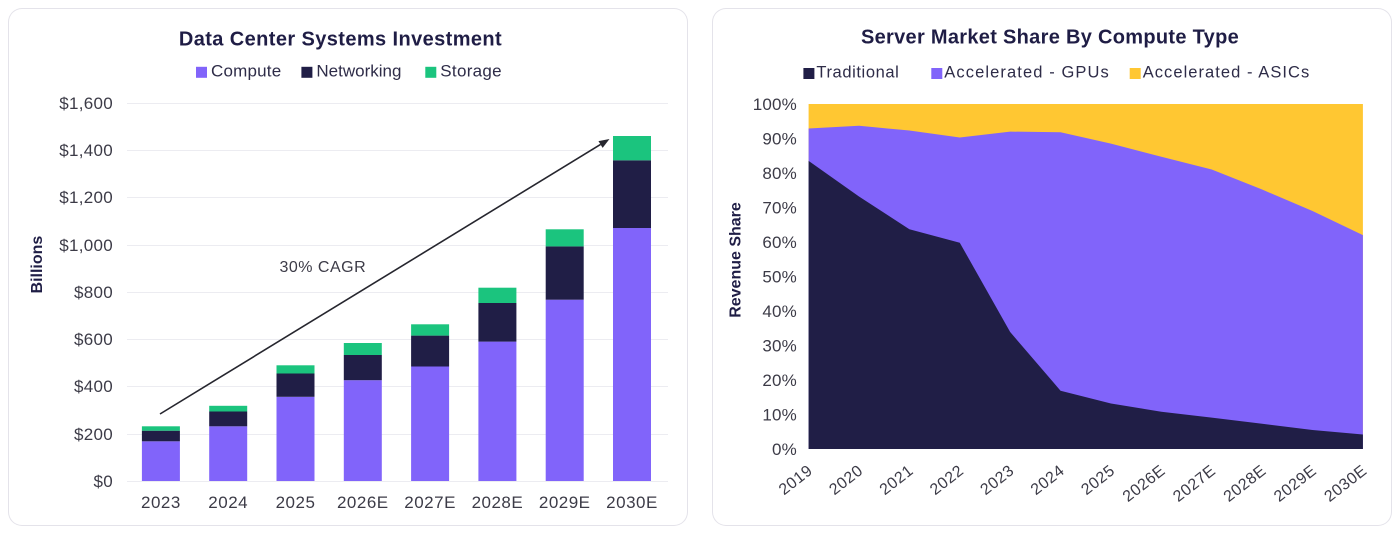 This screenshot has height=534, width=1400. Describe the element at coordinates (1227, 73) in the screenshot. I see `svg-text: Accelerated - ASICs` at that location.